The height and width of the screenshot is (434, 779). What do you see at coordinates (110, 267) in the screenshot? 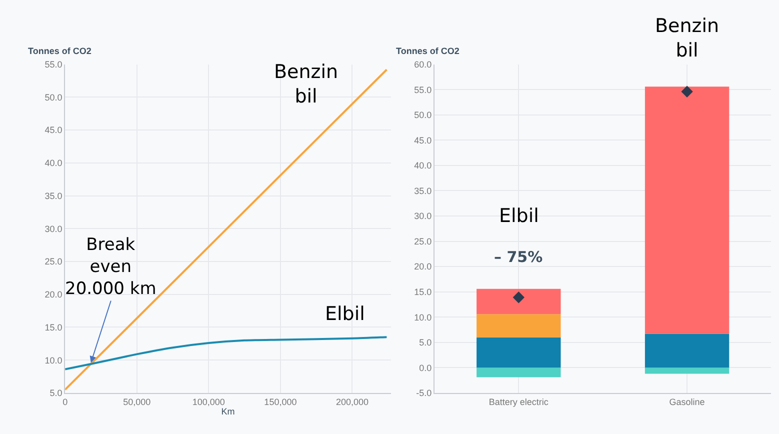
I see `annotation: Break even 20.000 km` at bounding box center [110, 267].